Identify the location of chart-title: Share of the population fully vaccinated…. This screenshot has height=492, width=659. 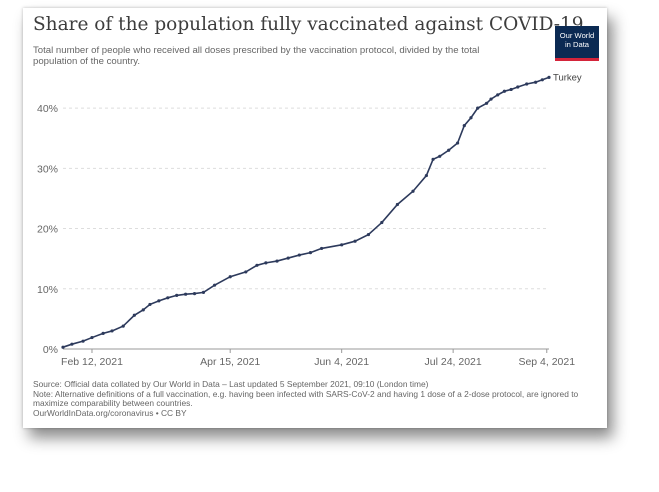
(308, 24).